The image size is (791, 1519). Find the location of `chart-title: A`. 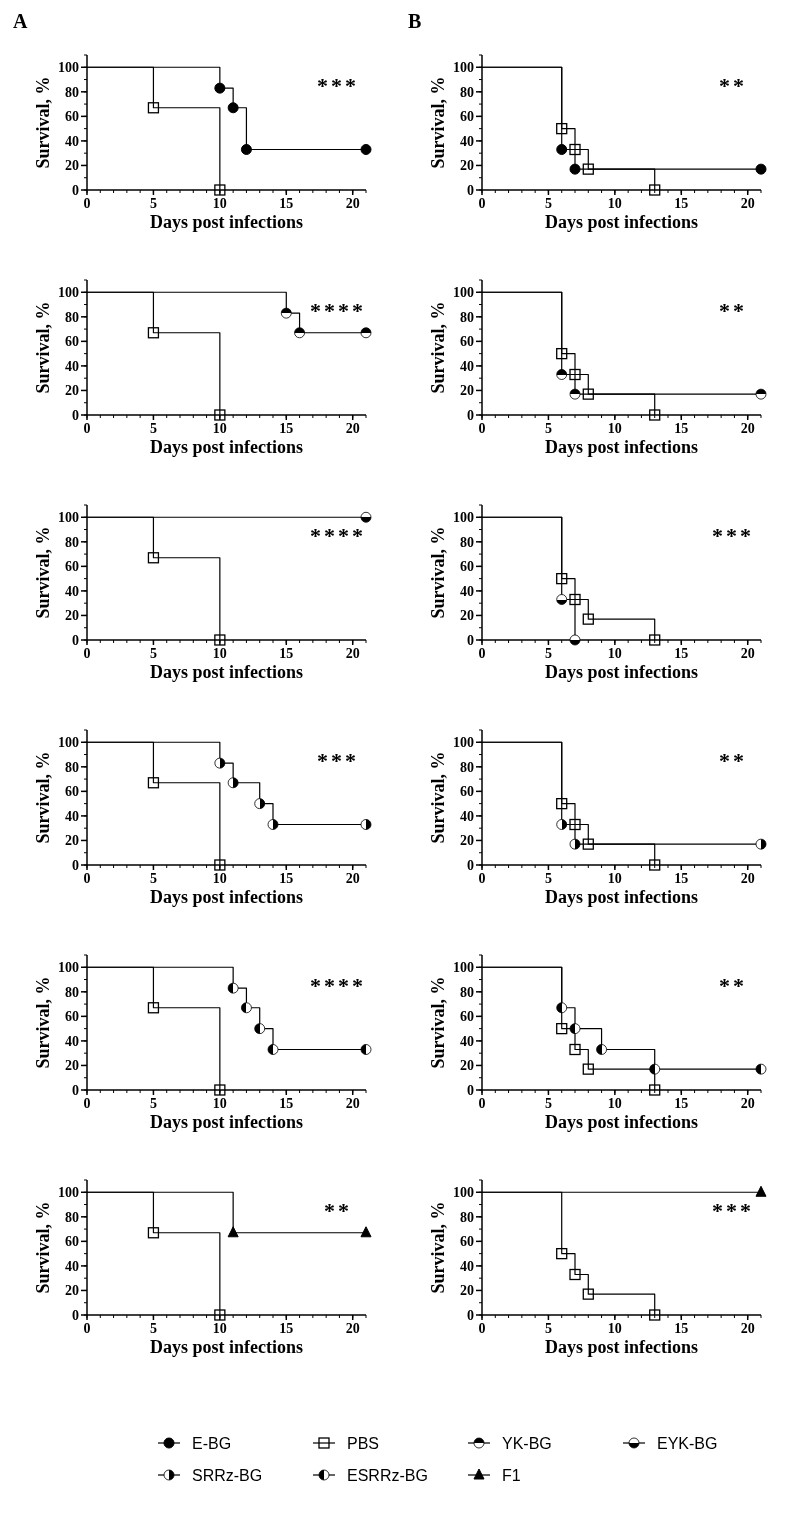

chart-title: A is located at coordinates (20, 21).